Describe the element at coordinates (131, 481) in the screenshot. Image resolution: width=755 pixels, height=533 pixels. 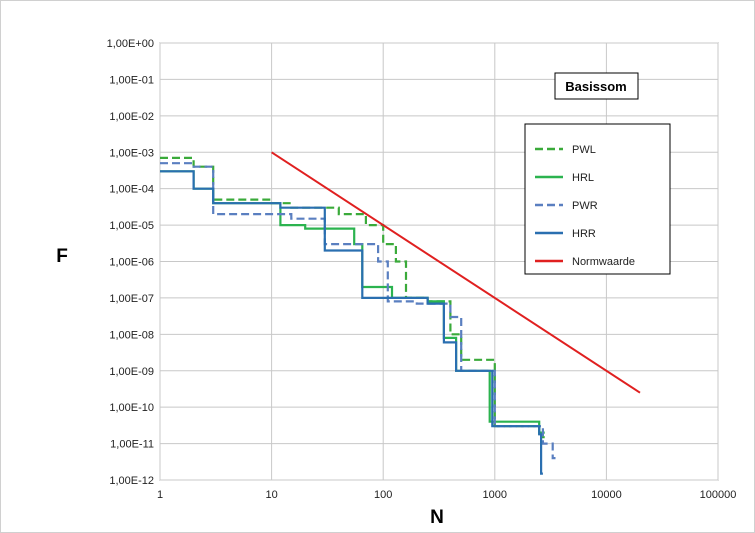
I see `y-tick-label: 1,00E-12` at that location.